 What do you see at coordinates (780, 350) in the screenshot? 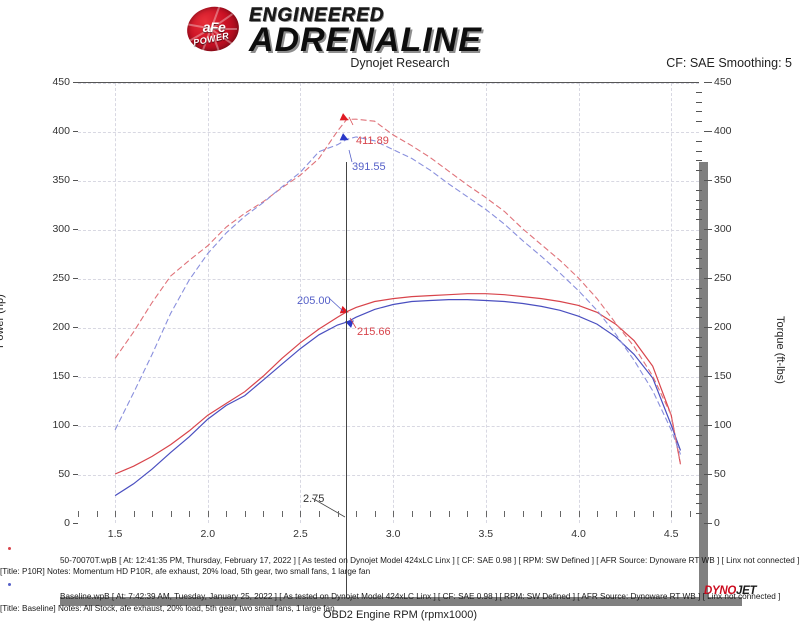
I see `y-axis-label-right: Torque (ft-lbs)` at bounding box center [780, 350].